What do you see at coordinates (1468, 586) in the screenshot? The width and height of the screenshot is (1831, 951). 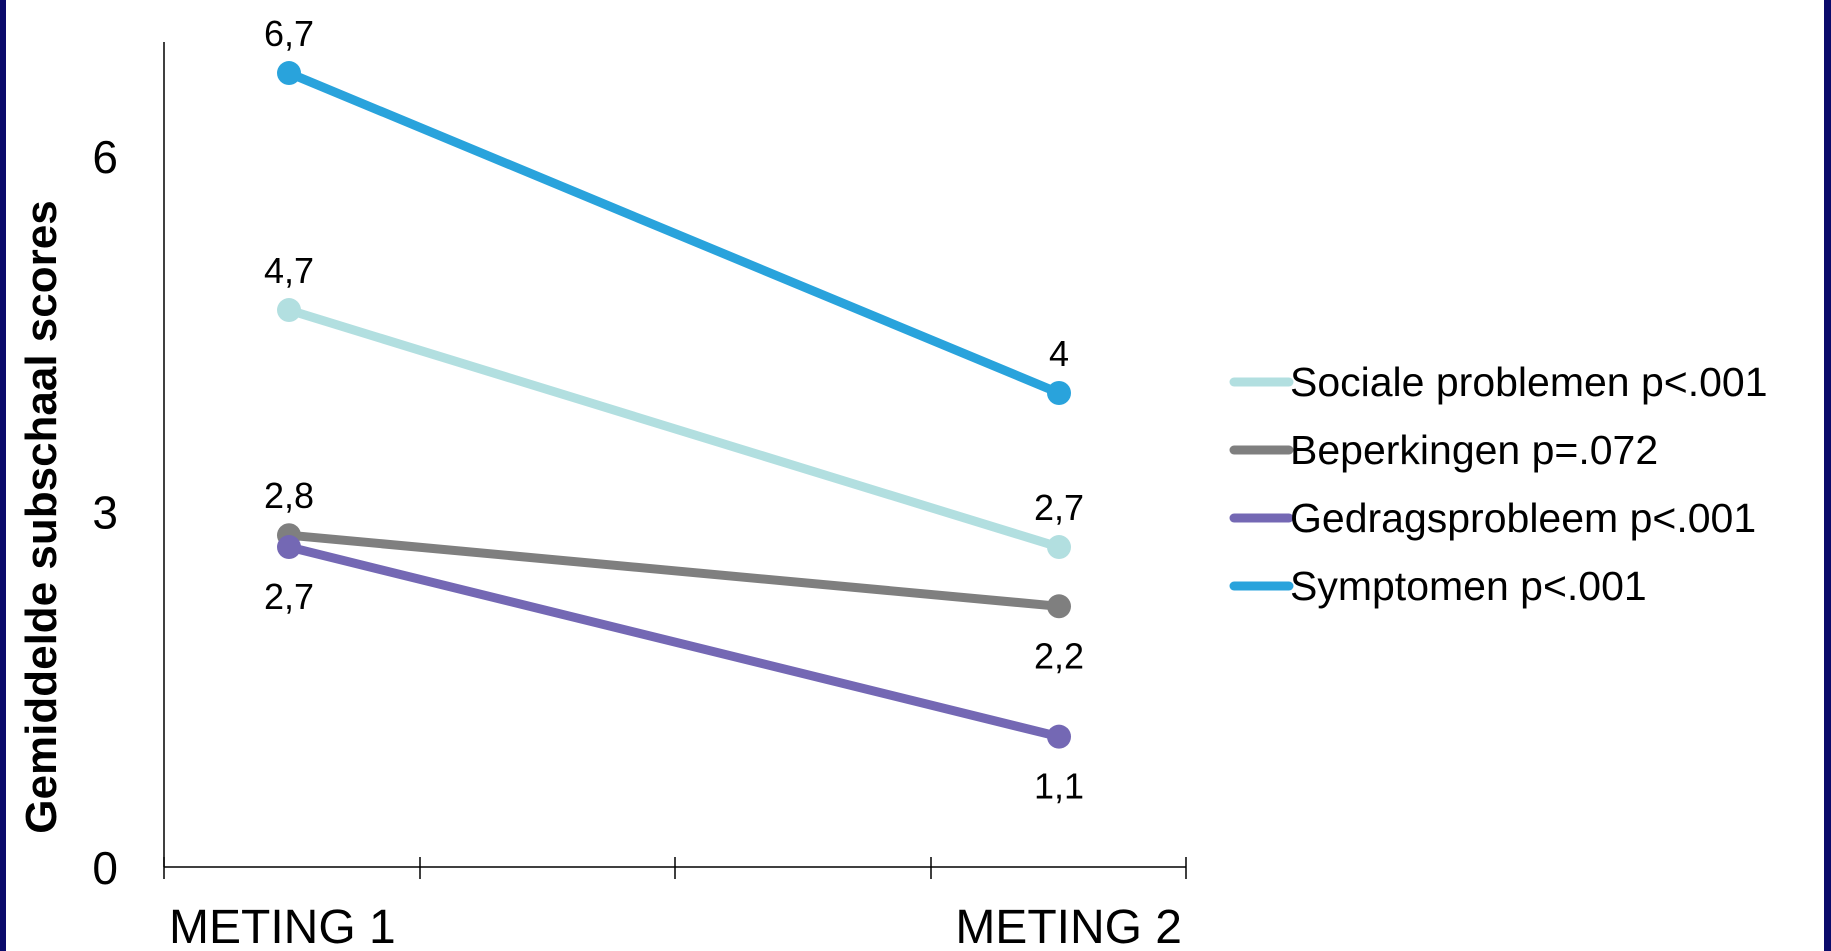 I see `legend-entry: Symptomen p<.001` at bounding box center [1468, 586].